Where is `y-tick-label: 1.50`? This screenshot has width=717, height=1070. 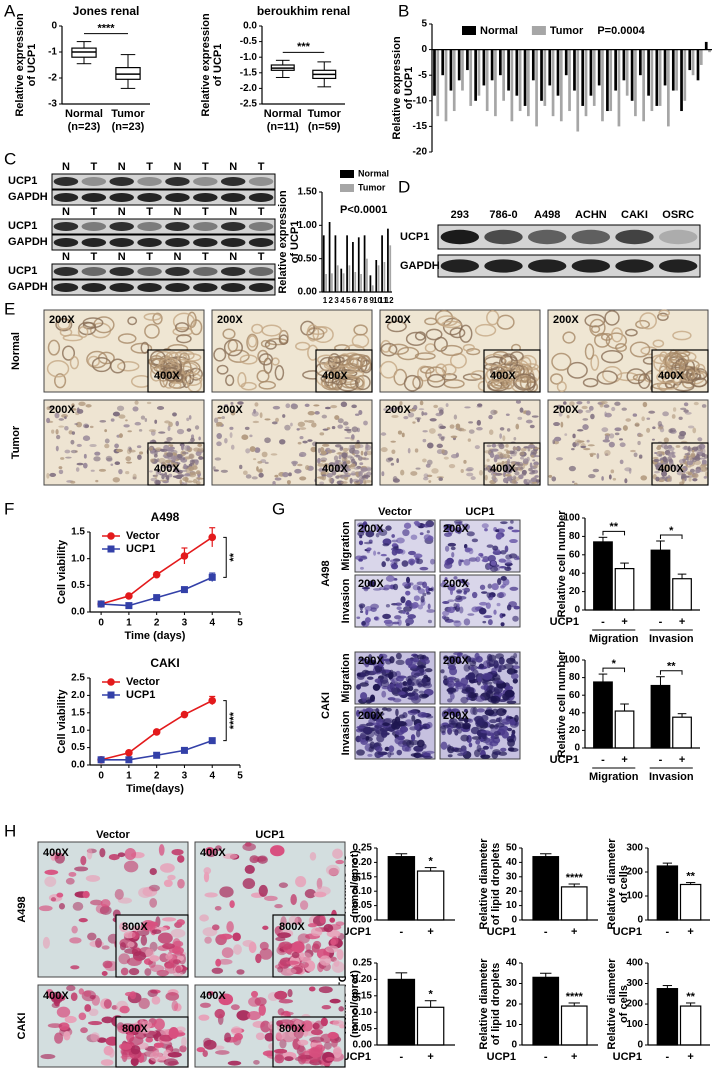 y-tick-label: 1.50 is located at coordinates (308, 192).